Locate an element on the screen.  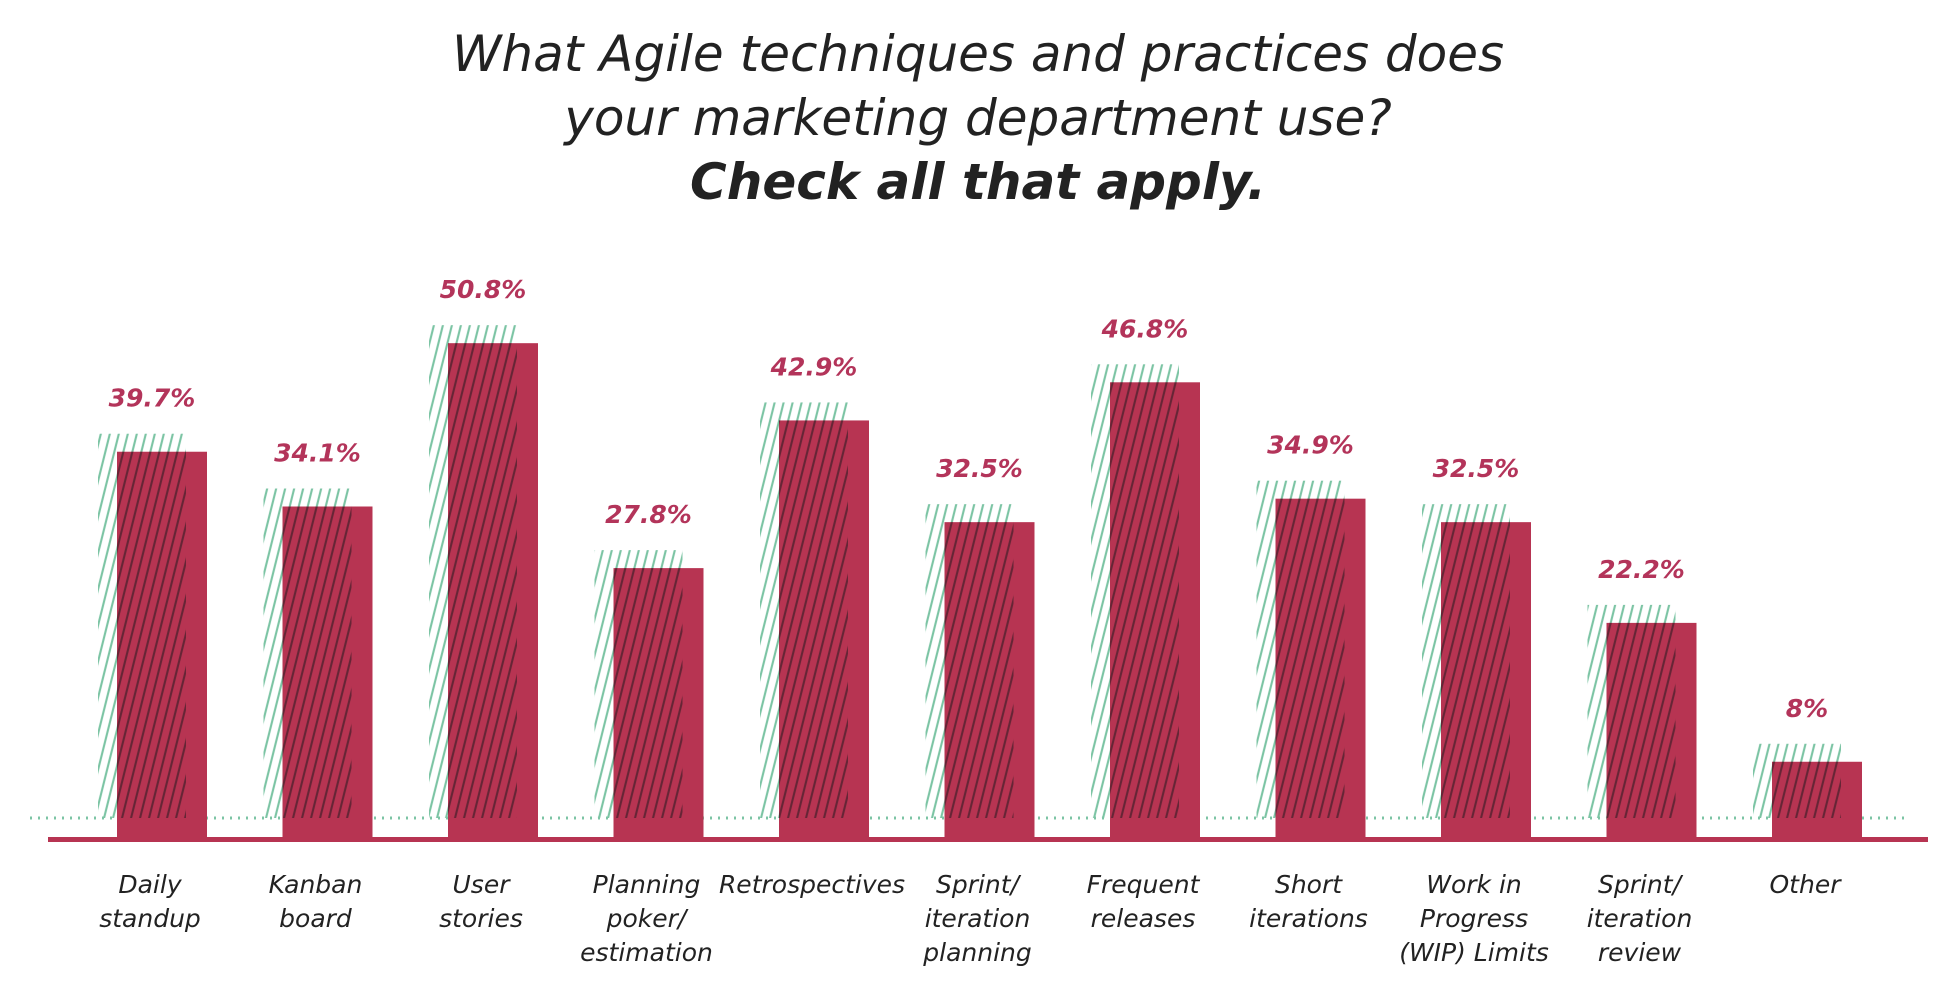
category-label: Work in is located at coordinates (1474, 884).